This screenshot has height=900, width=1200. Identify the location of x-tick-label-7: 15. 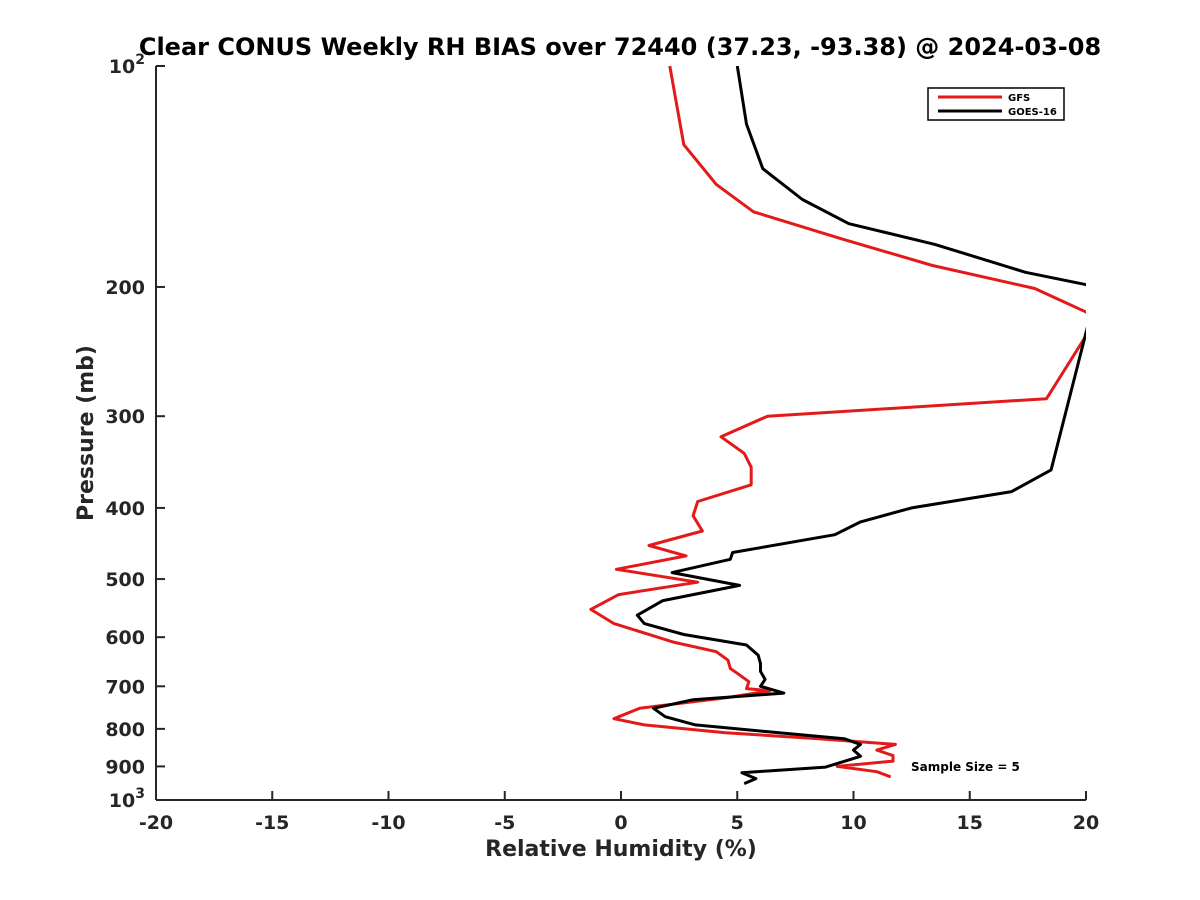
(970, 823).